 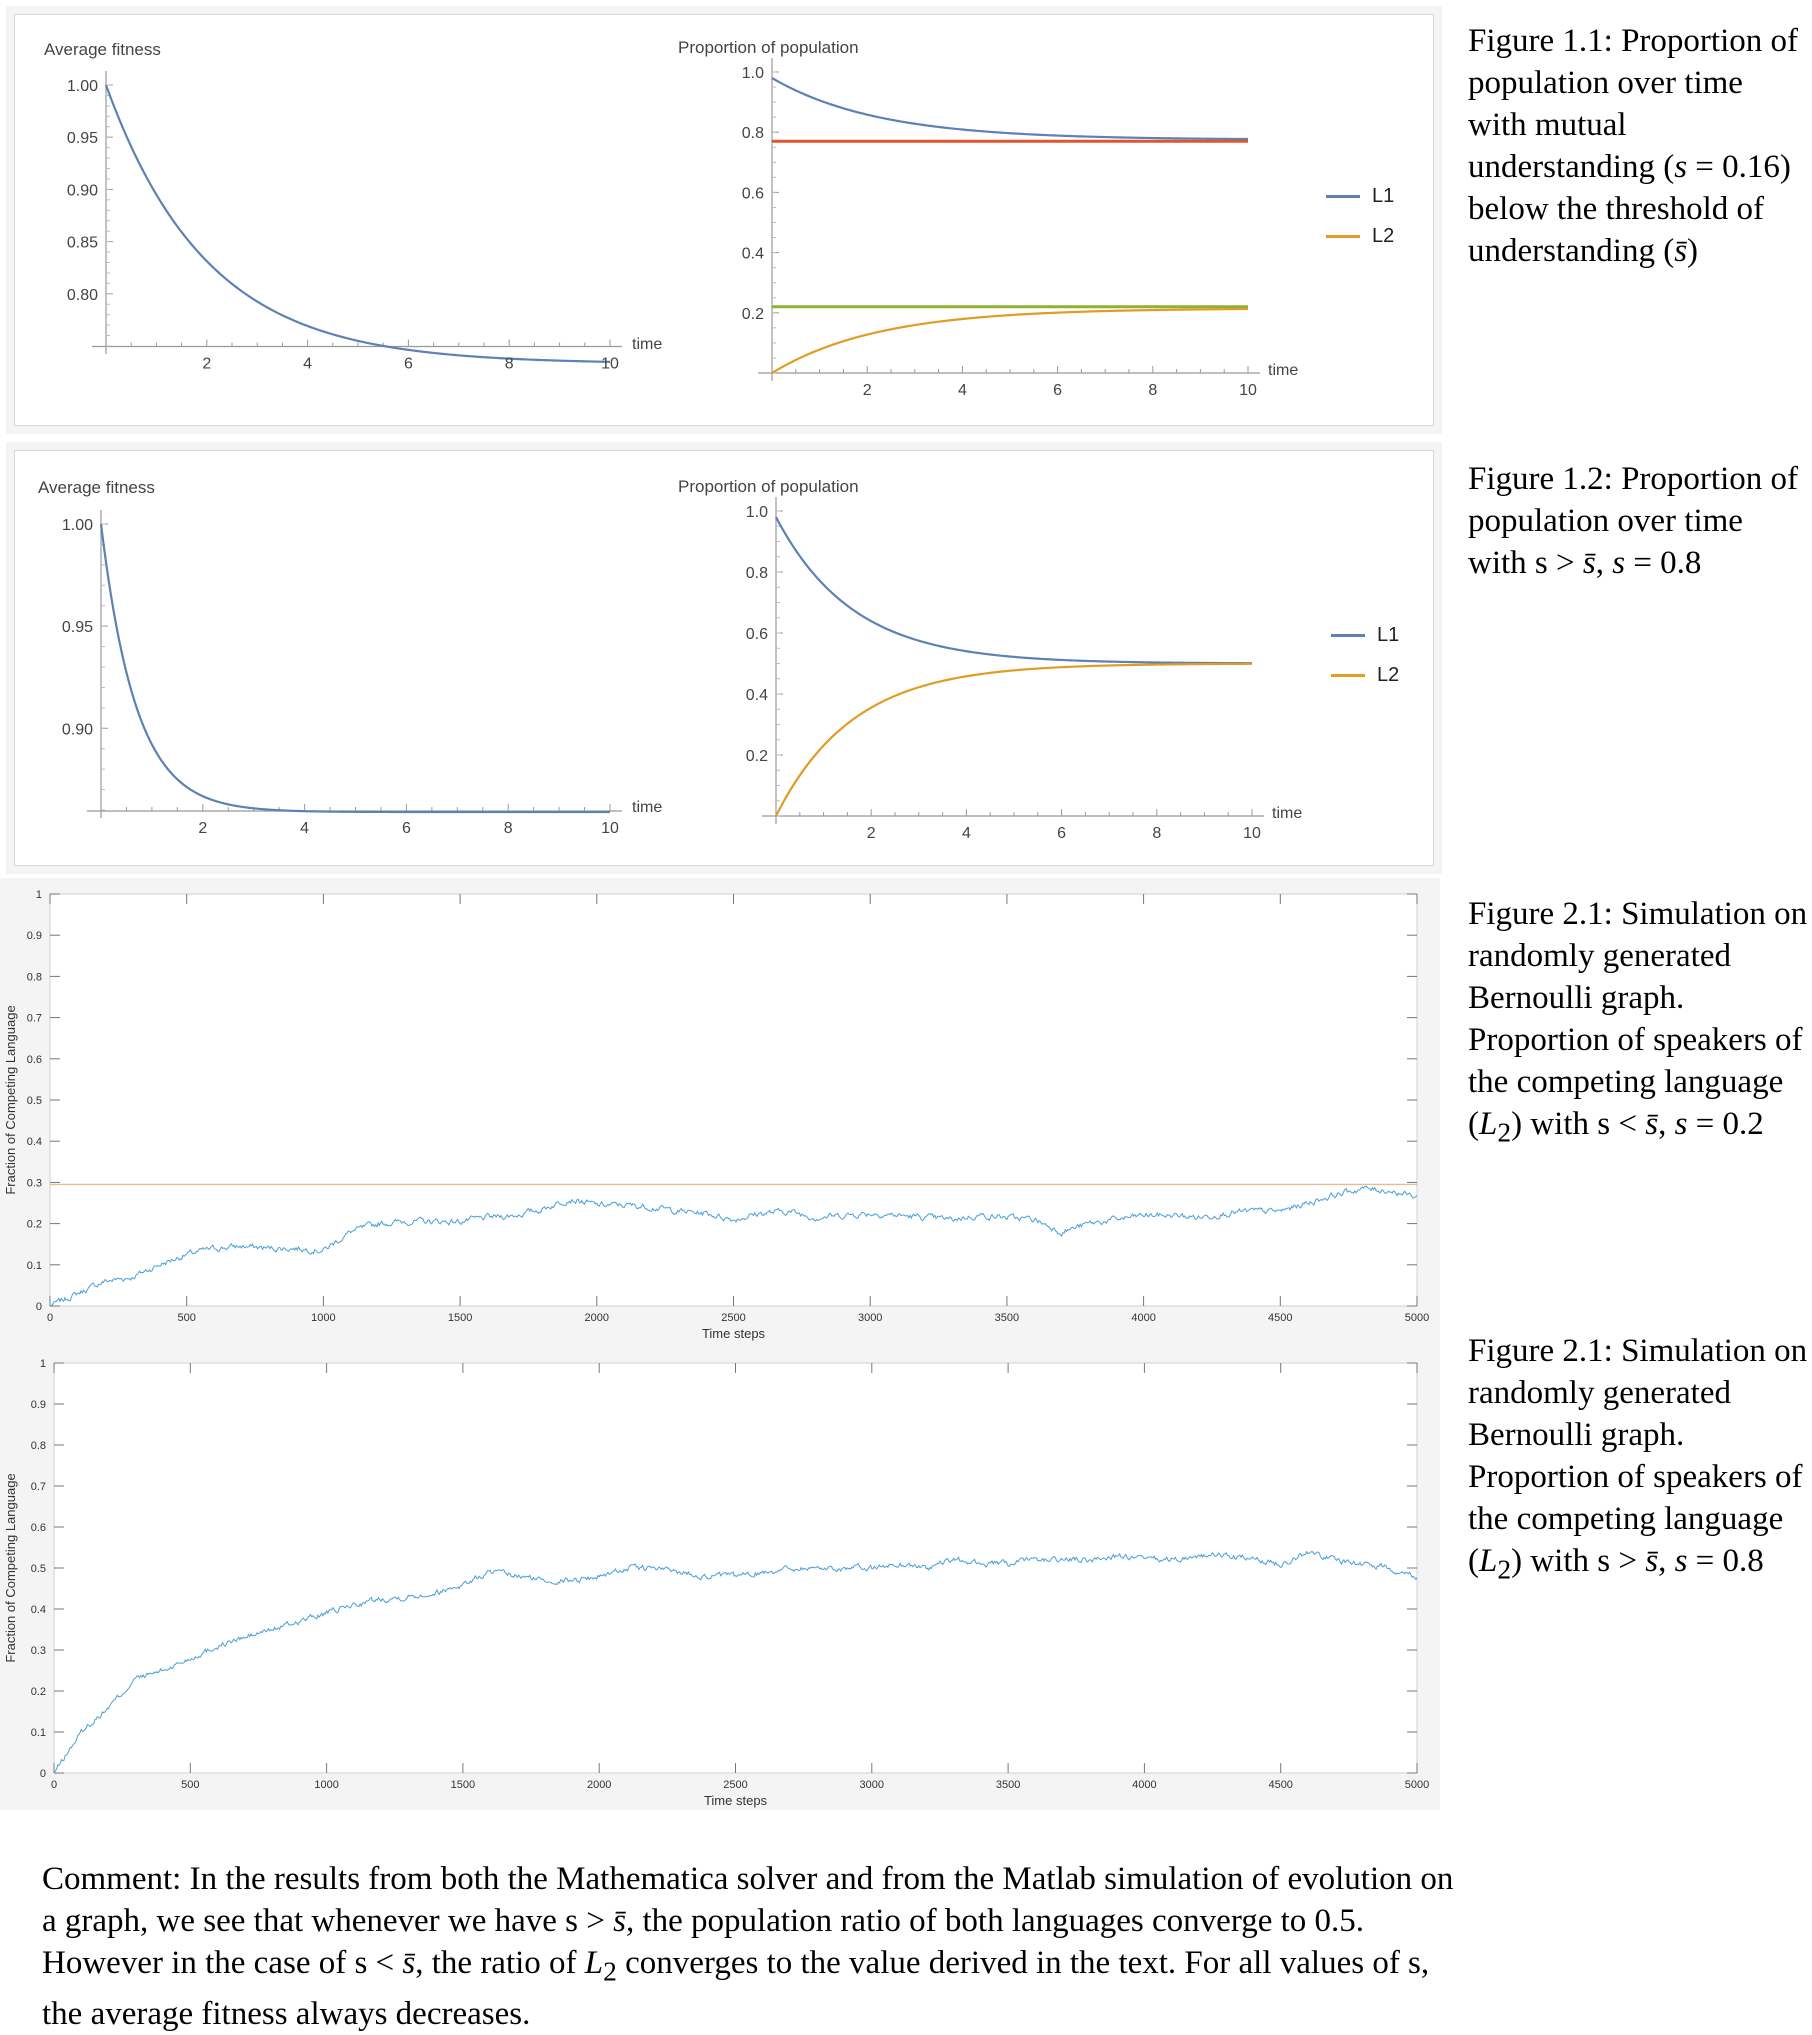 I want to click on comment-subscript: 2, so click(x=610, y=1971).